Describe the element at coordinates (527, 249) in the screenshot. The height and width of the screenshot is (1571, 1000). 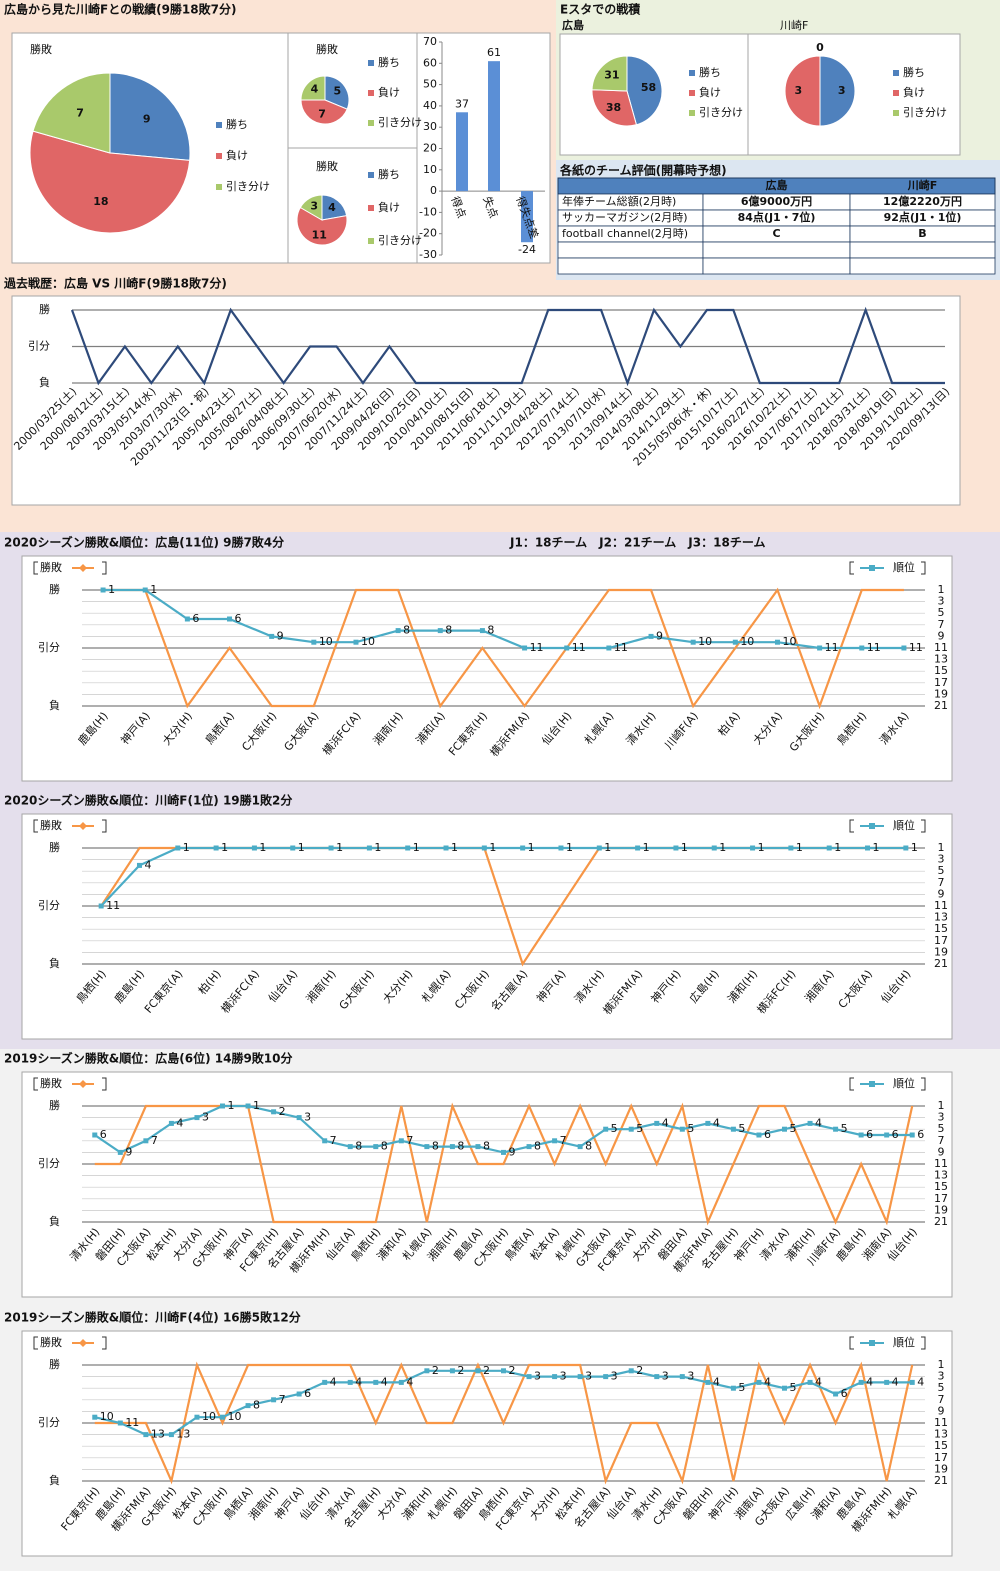
I see `bar-value-label: -24` at that location.